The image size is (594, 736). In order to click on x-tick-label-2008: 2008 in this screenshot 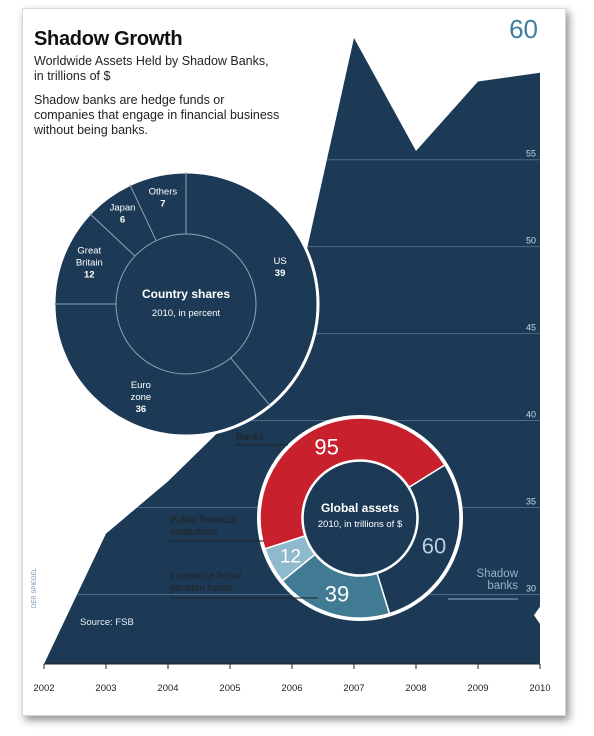, I will do `click(415, 688)`.